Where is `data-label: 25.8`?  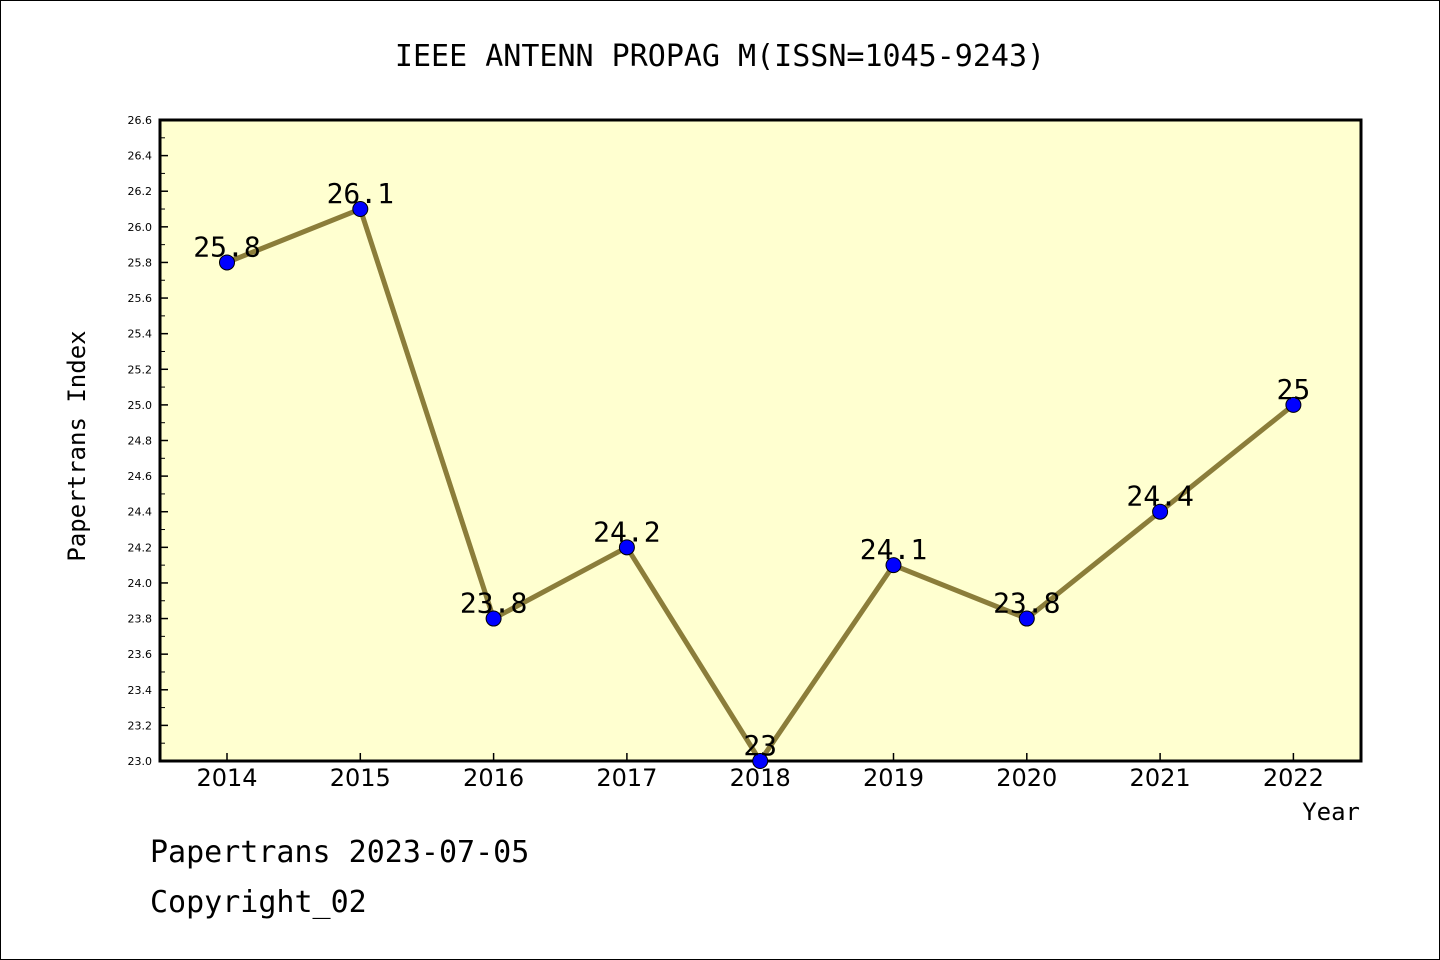
data-label: 25.8 is located at coordinates (226, 246).